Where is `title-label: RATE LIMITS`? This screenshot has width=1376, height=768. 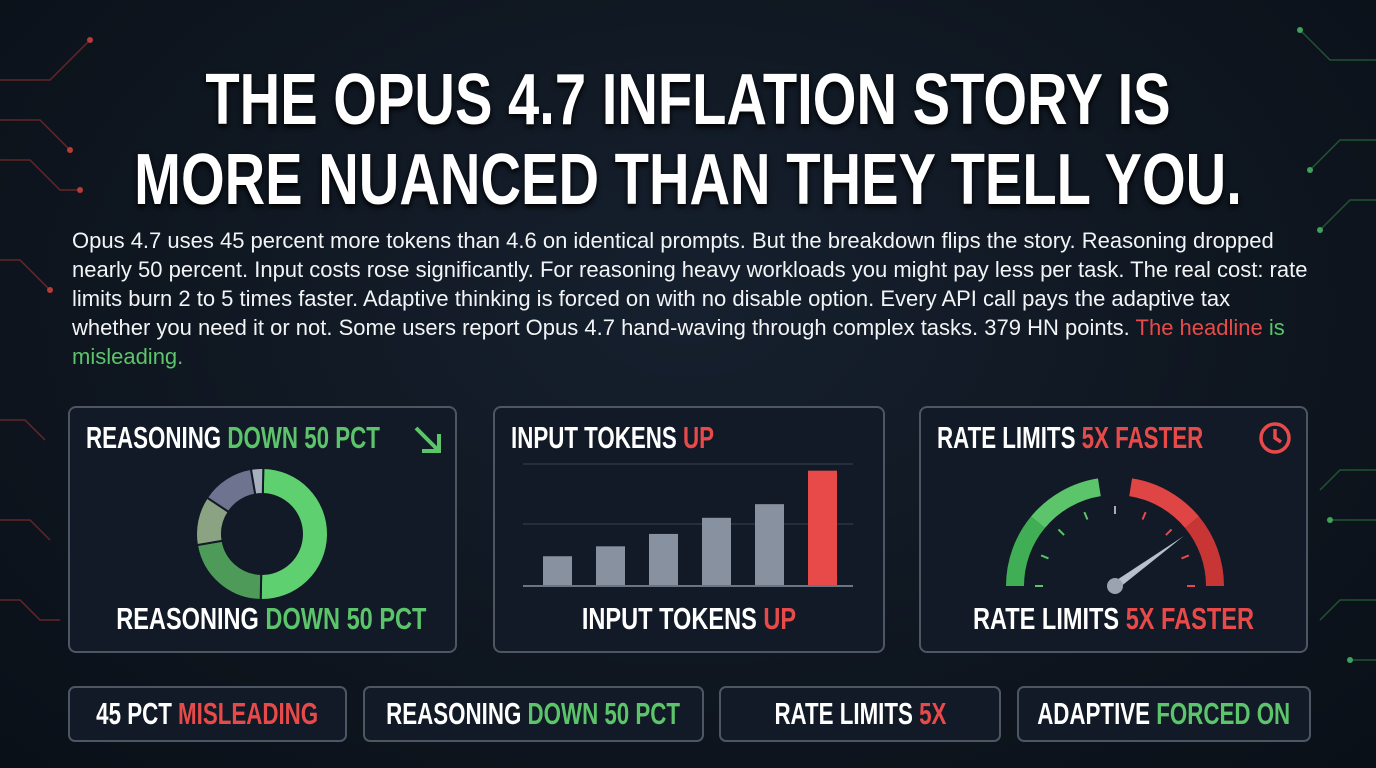
title-label: RATE LIMITS is located at coordinates (1009, 437).